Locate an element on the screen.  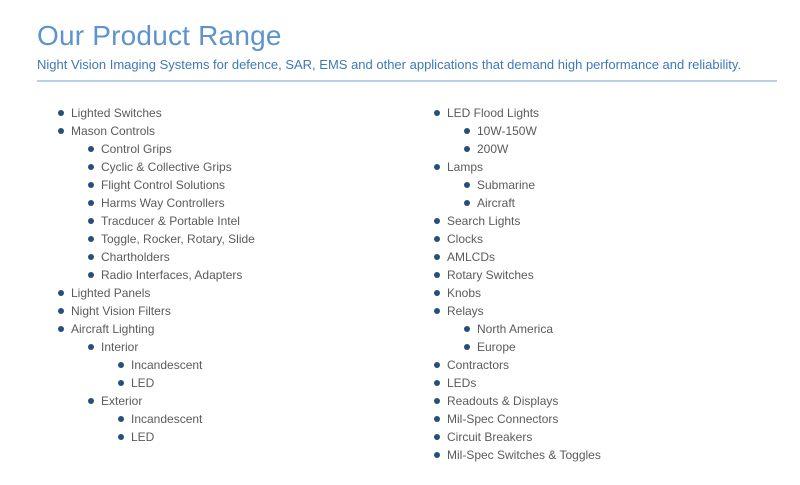
header-divider is located at coordinates (407, 81).